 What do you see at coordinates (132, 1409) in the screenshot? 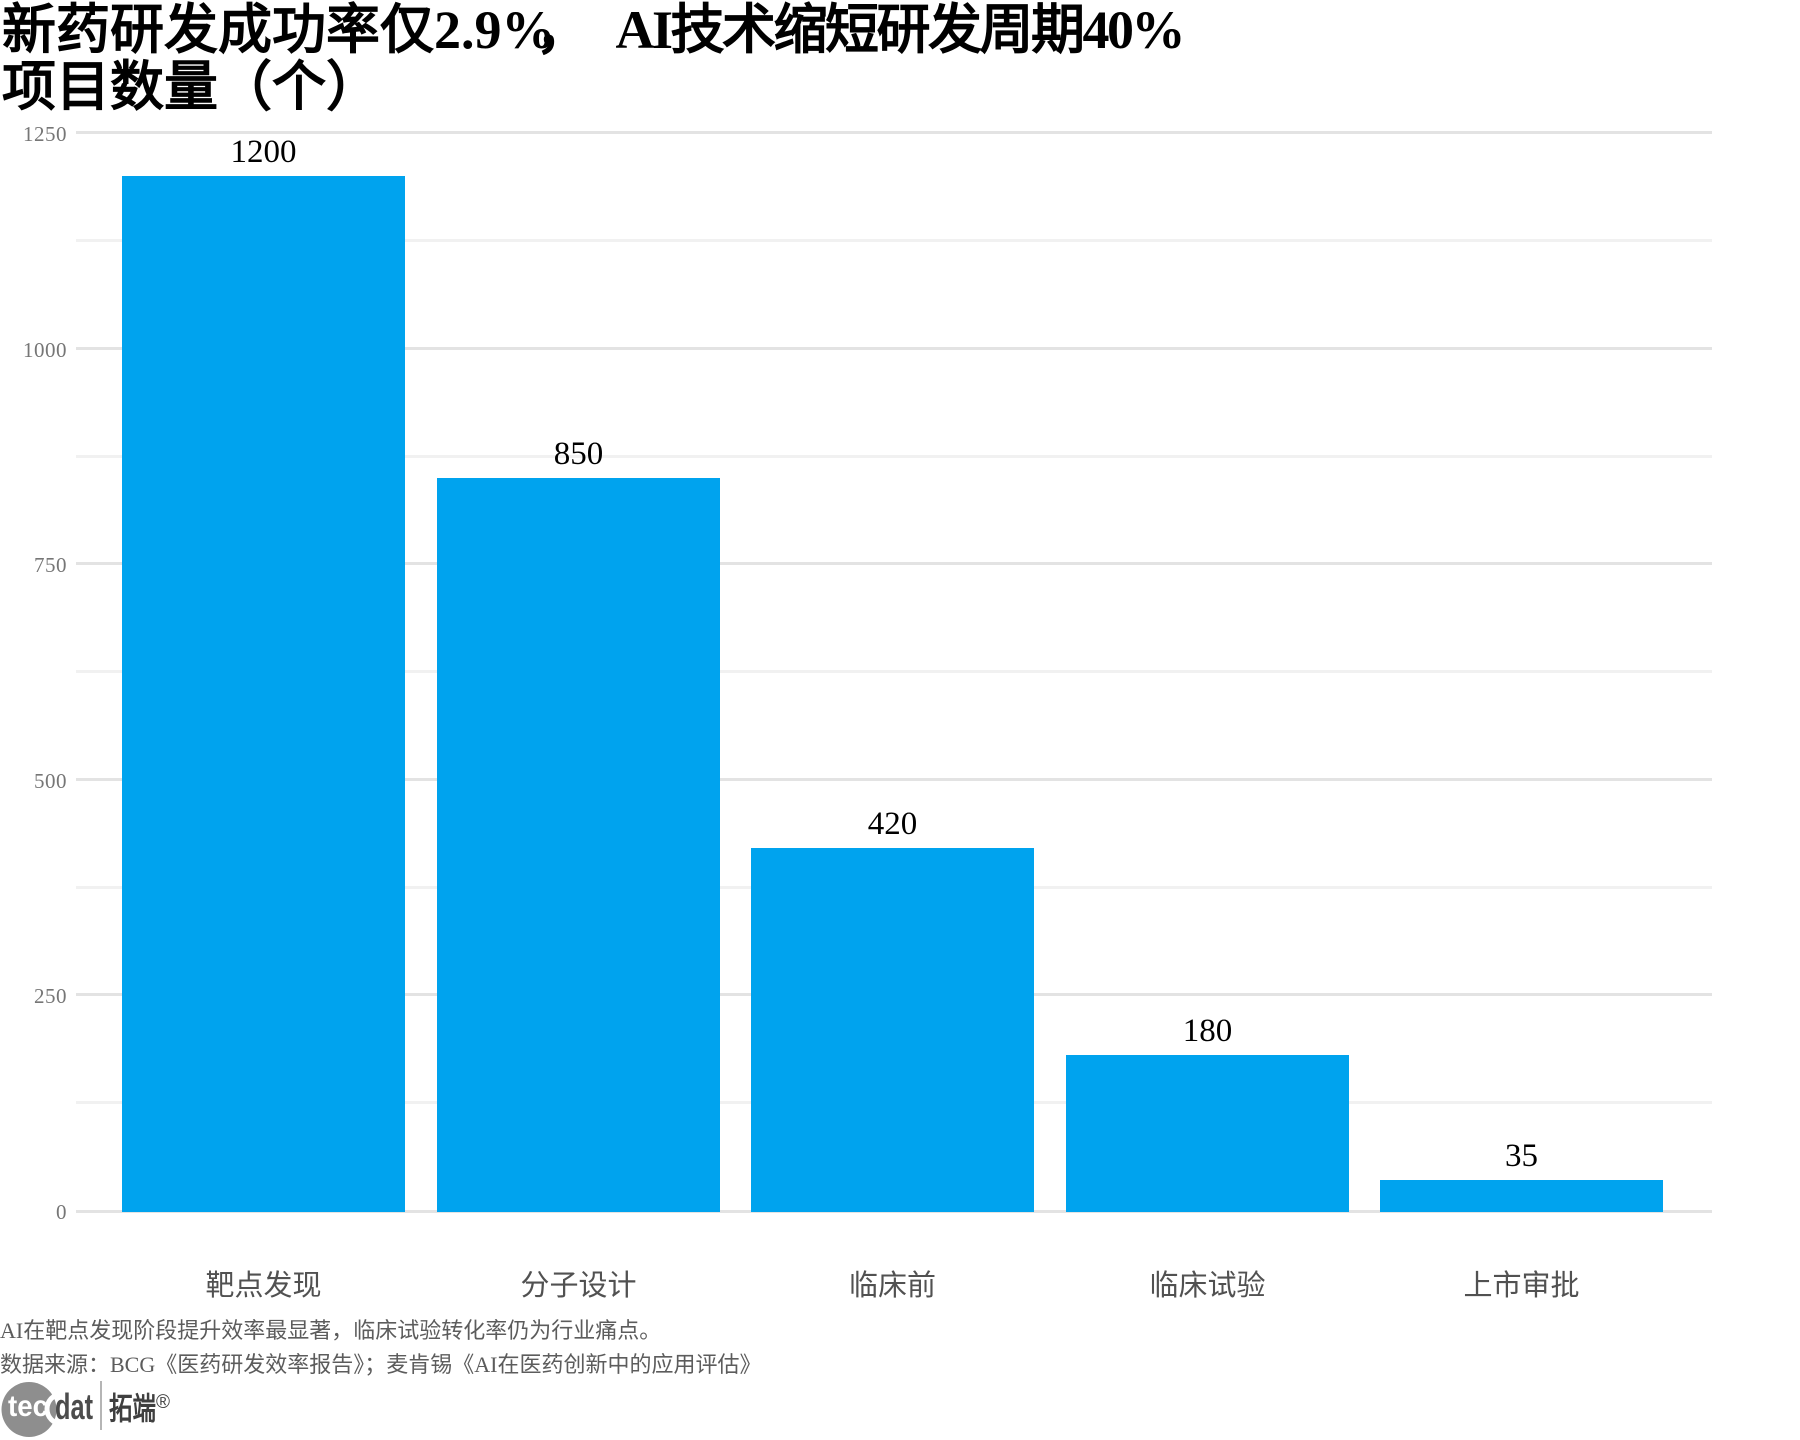
I see `svg-text: 拓端` at bounding box center [132, 1409].